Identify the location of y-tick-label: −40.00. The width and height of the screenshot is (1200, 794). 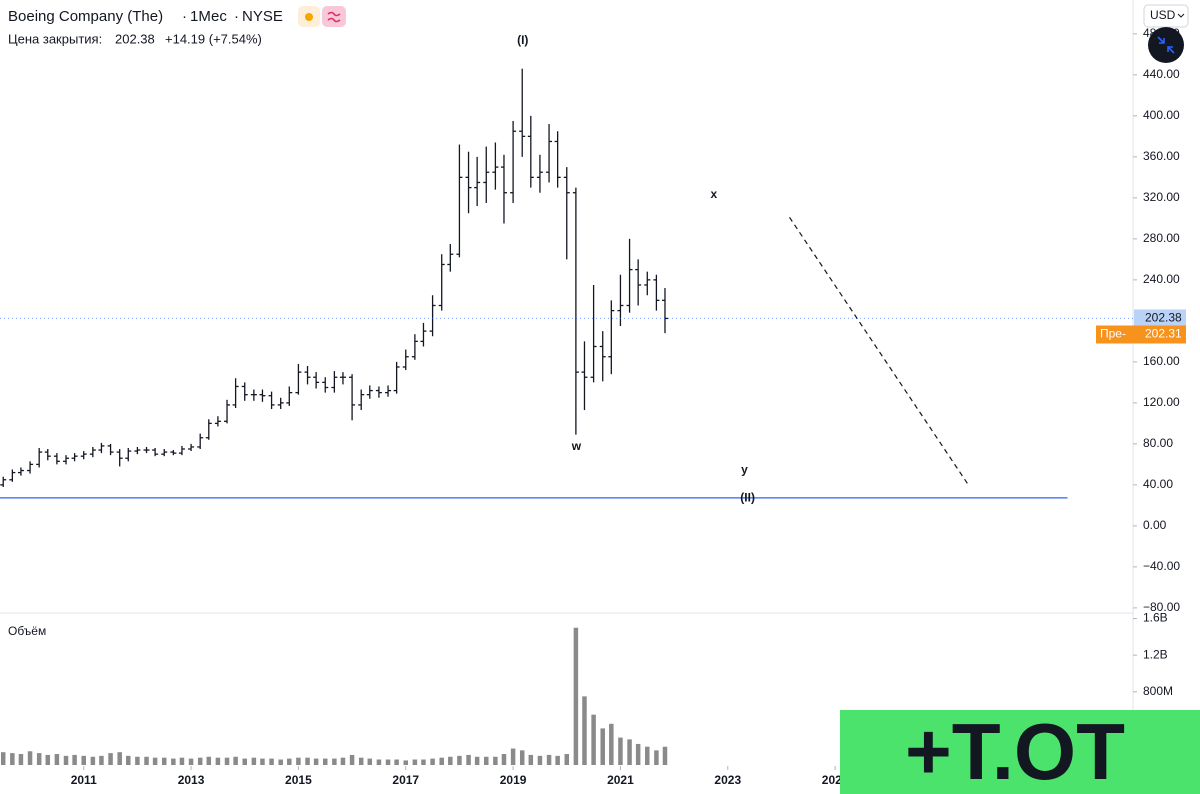
(1161, 566).